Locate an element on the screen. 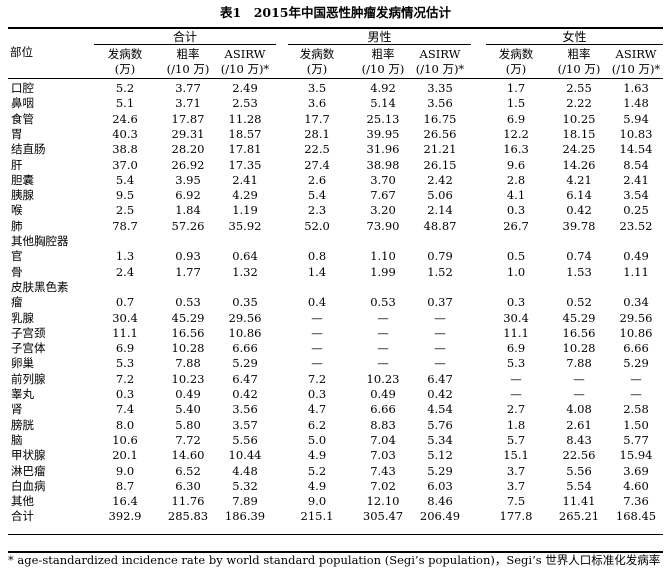 Image resolution: width=671 pixels, height=576 pixels. group-underline-male is located at coordinates (379, 44).